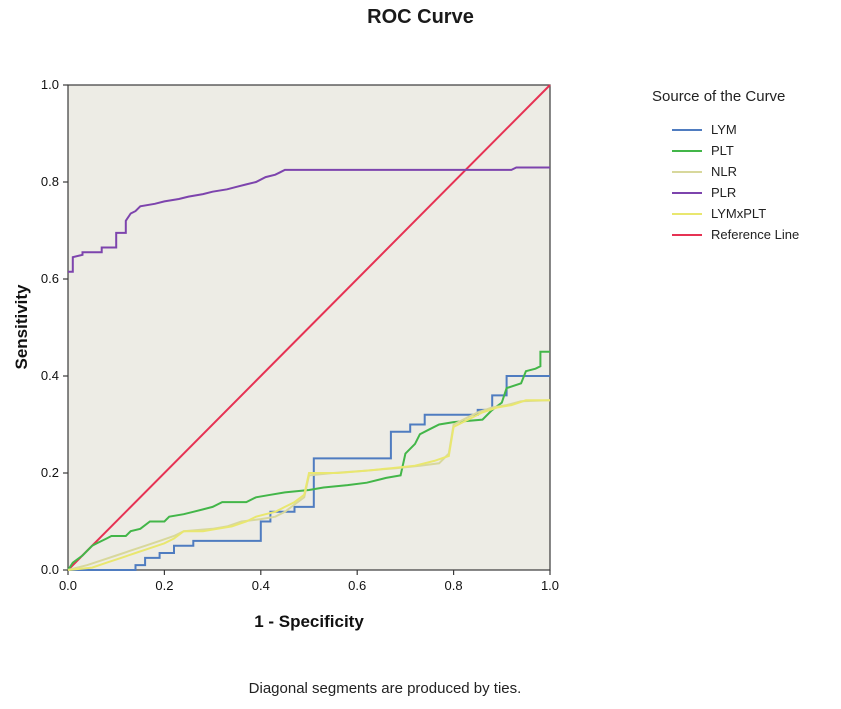 Image resolution: width=841 pixels, height=709 pixels. I want to click on legend-item: Reference Line, so click(744, 234).